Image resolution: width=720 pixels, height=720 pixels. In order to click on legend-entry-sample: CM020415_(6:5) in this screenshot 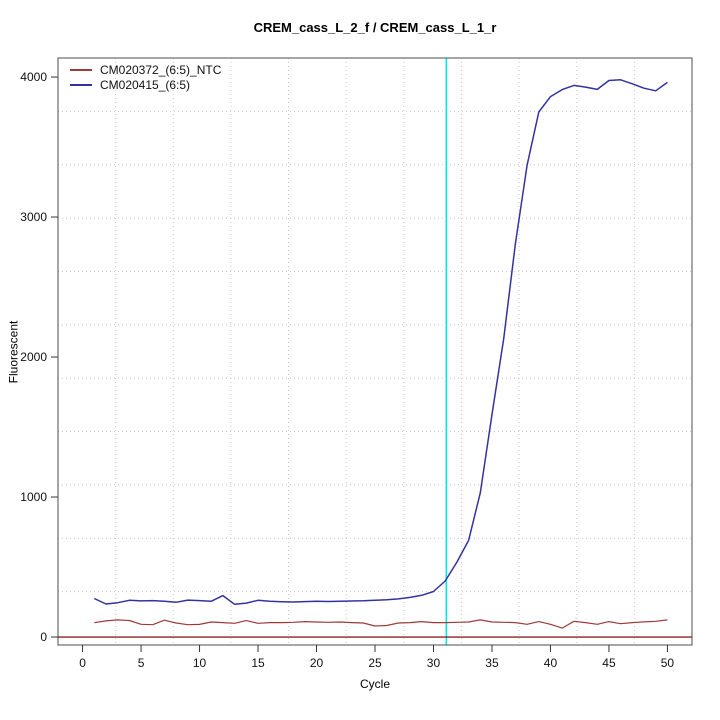, I will do `click(145, 84)`.